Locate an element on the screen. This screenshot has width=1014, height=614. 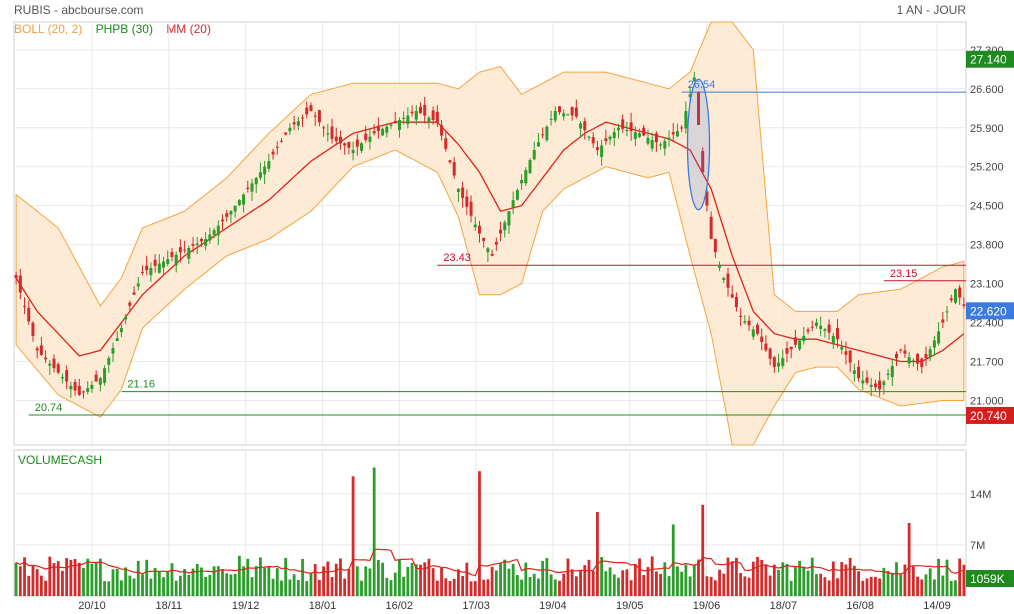
price-tag-label: 22.620 is located at coordinates (988, 311).